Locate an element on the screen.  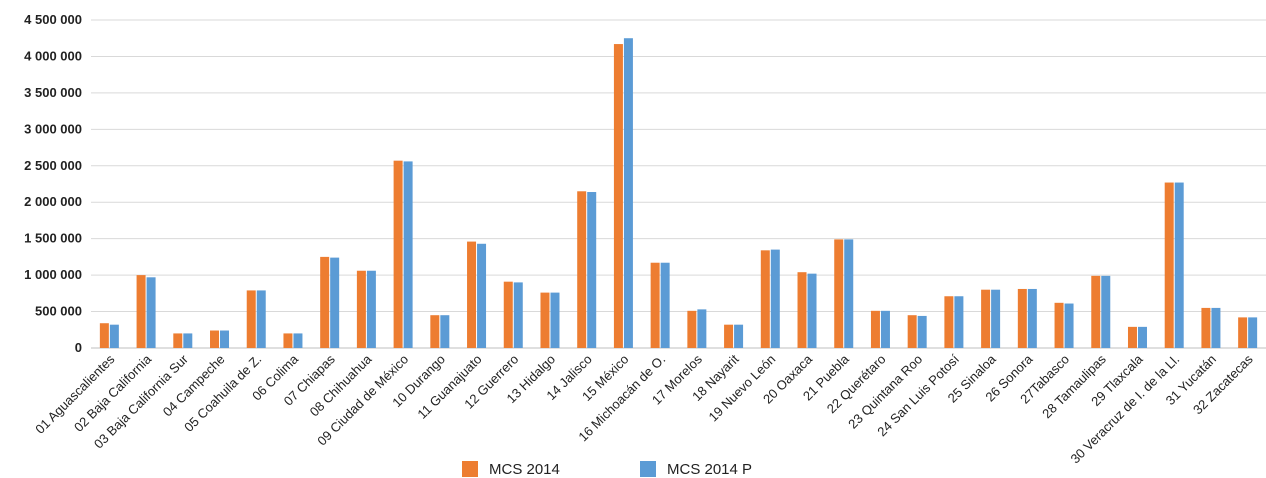
x-tick-label: 28 Tamaulipas is located at coordinates (1074, 386).